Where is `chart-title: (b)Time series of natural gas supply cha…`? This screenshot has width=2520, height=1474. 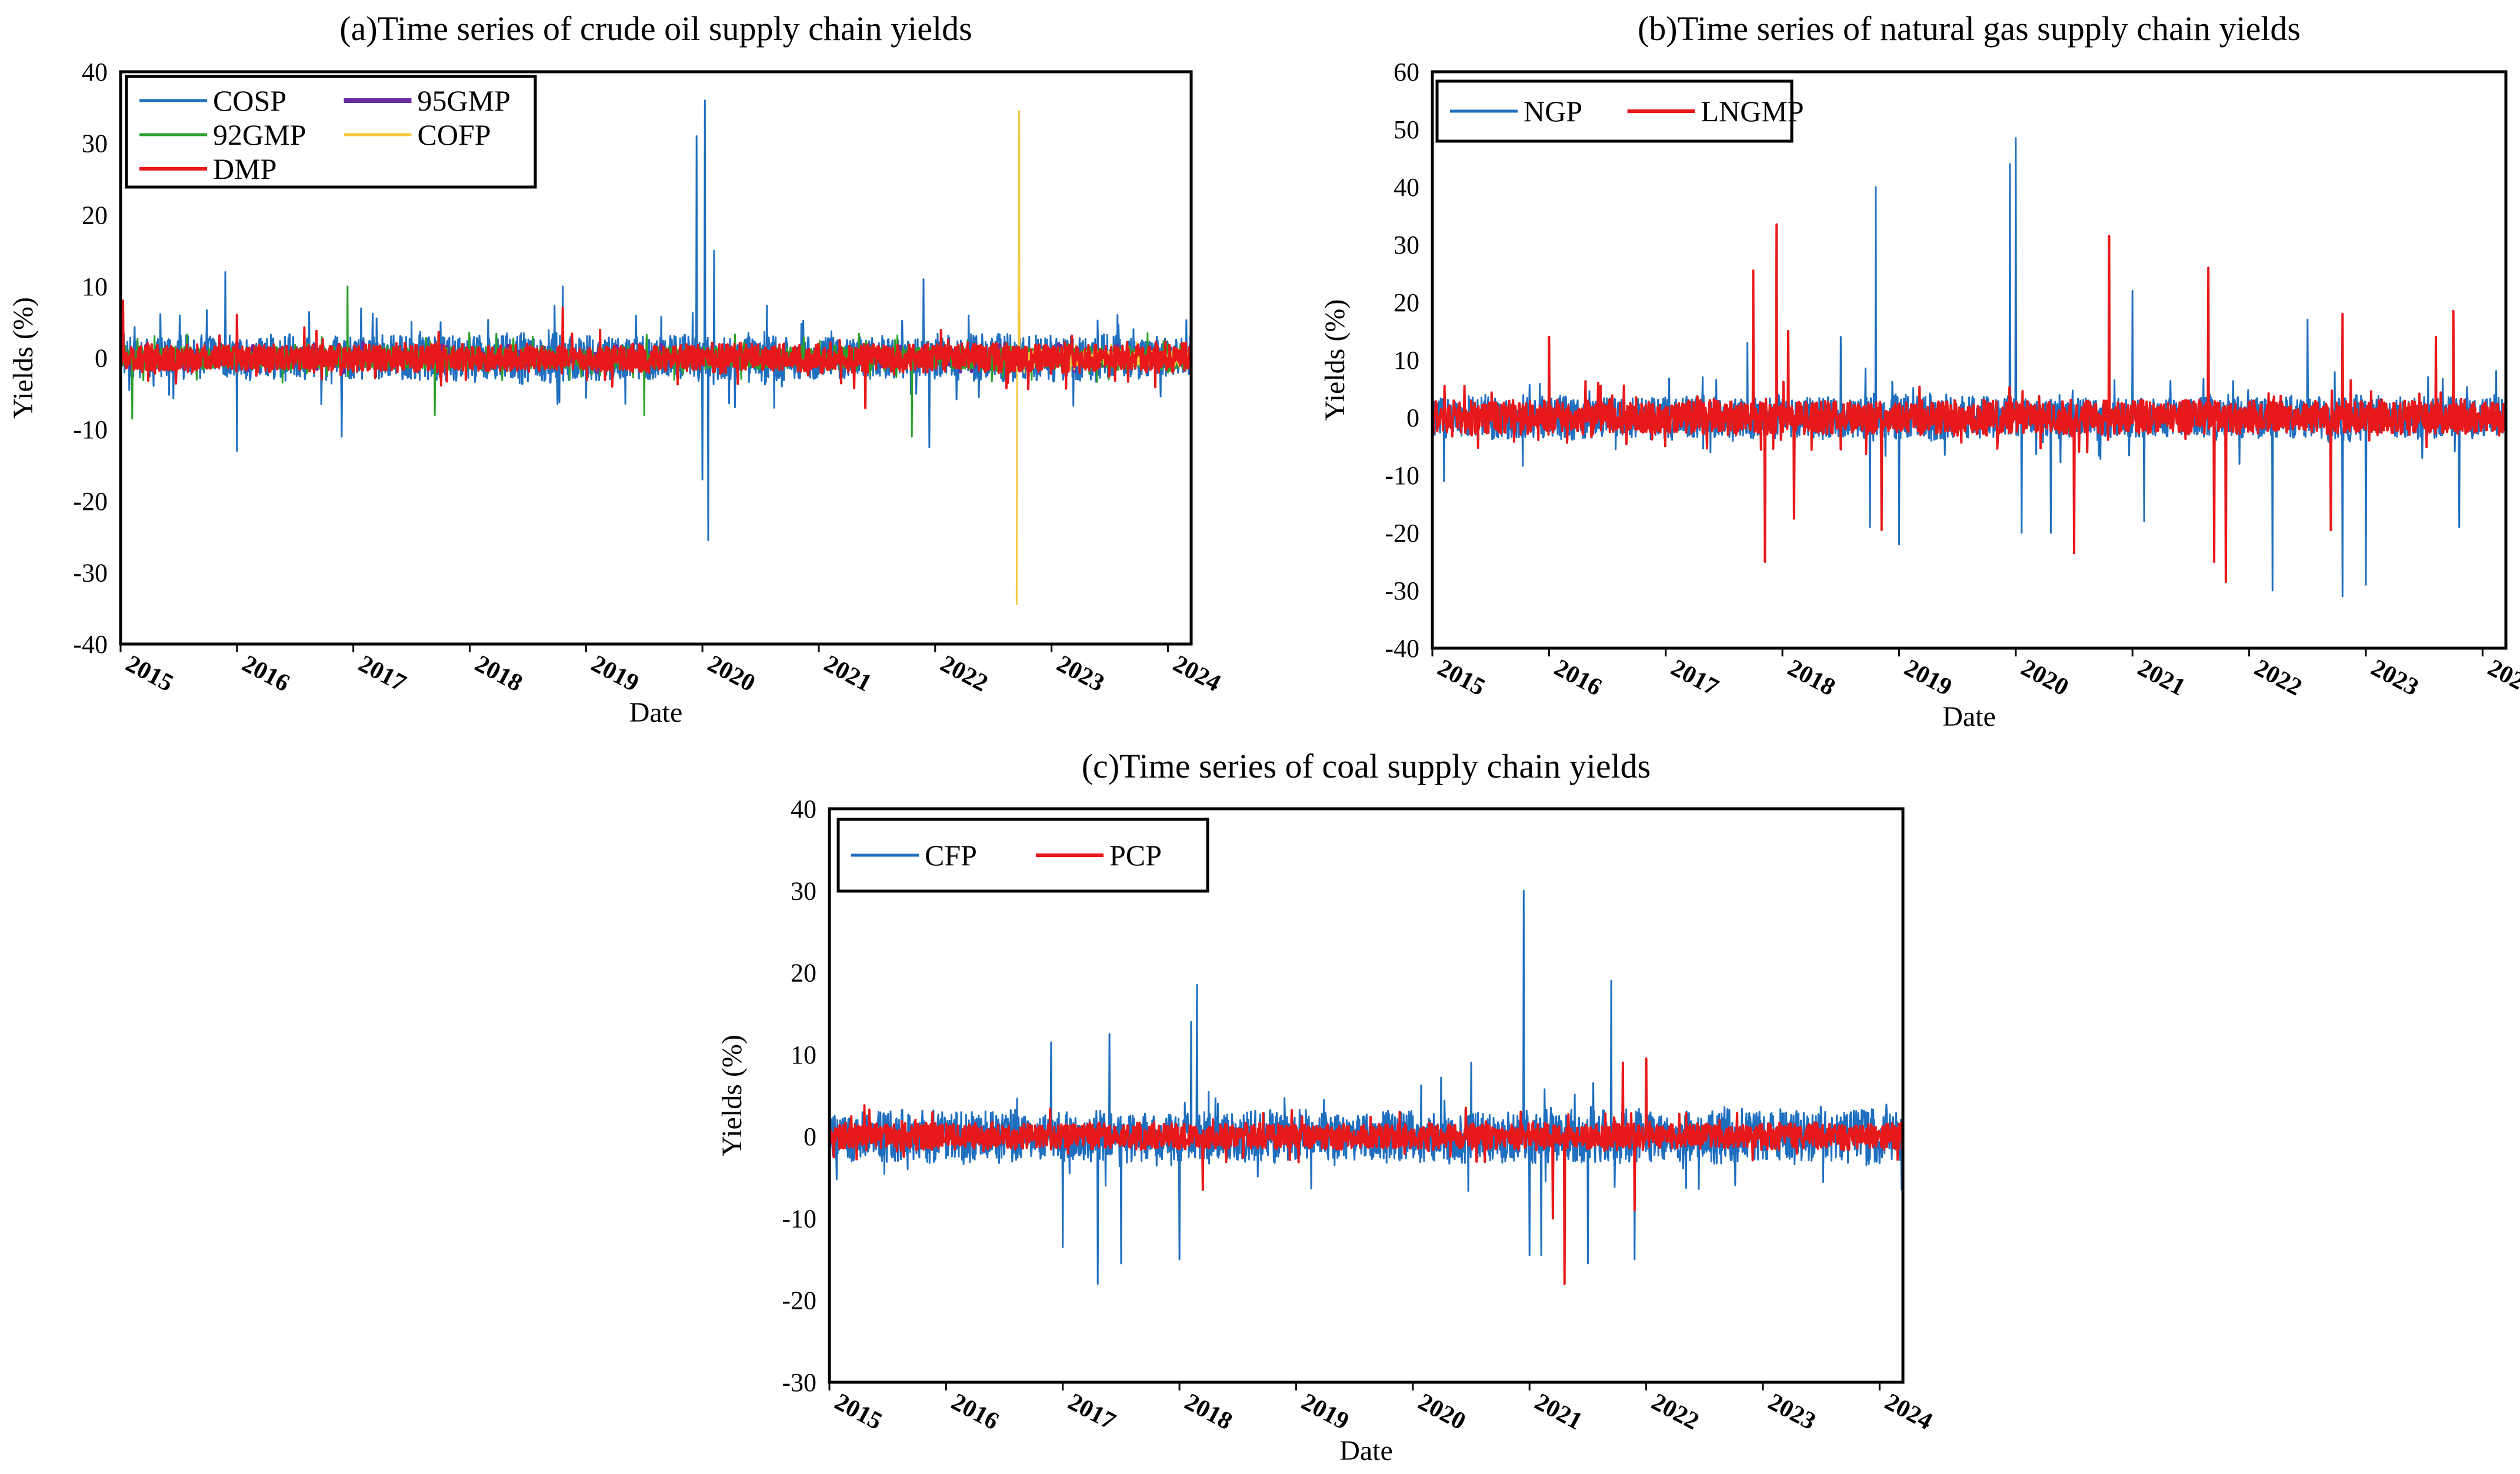 chart-title: (b)Time series of natural gas supply cha… is located at coordinates (1970, 28).